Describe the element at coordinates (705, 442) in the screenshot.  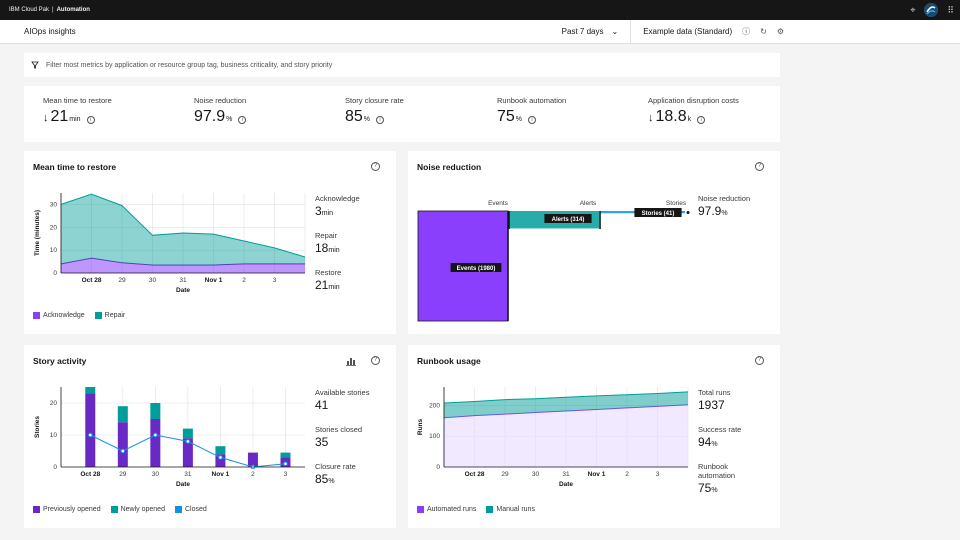
I see `stat-value: 94` at that location.